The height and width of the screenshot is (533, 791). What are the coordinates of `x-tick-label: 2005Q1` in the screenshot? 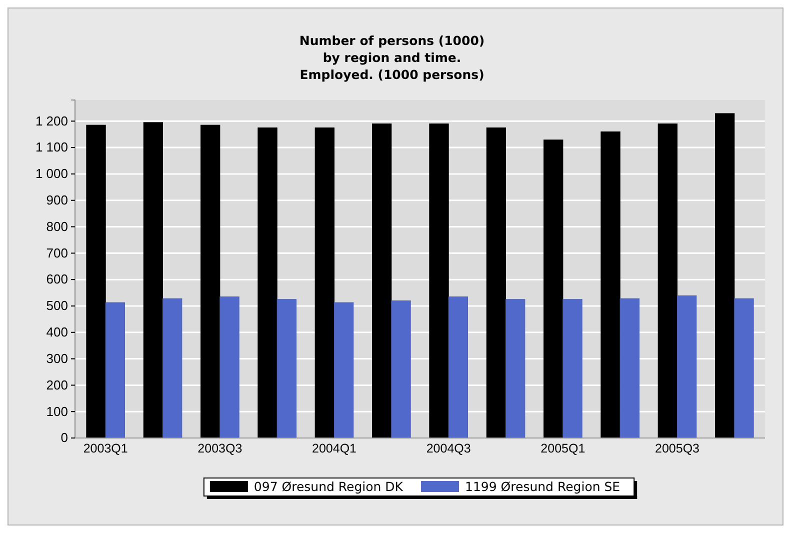 It's located at (563, 448).